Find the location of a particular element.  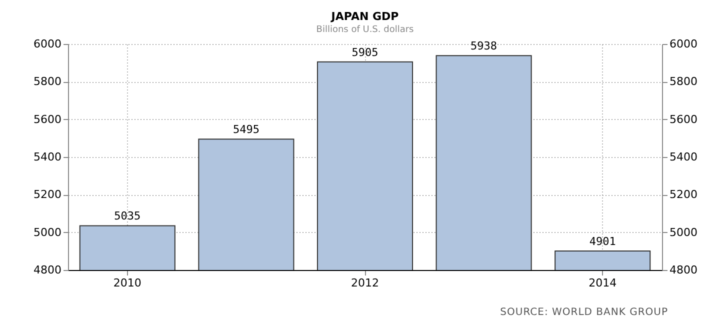

chart-subtitle: Billions of U.S. dollars is located at coordinates (365, 30).